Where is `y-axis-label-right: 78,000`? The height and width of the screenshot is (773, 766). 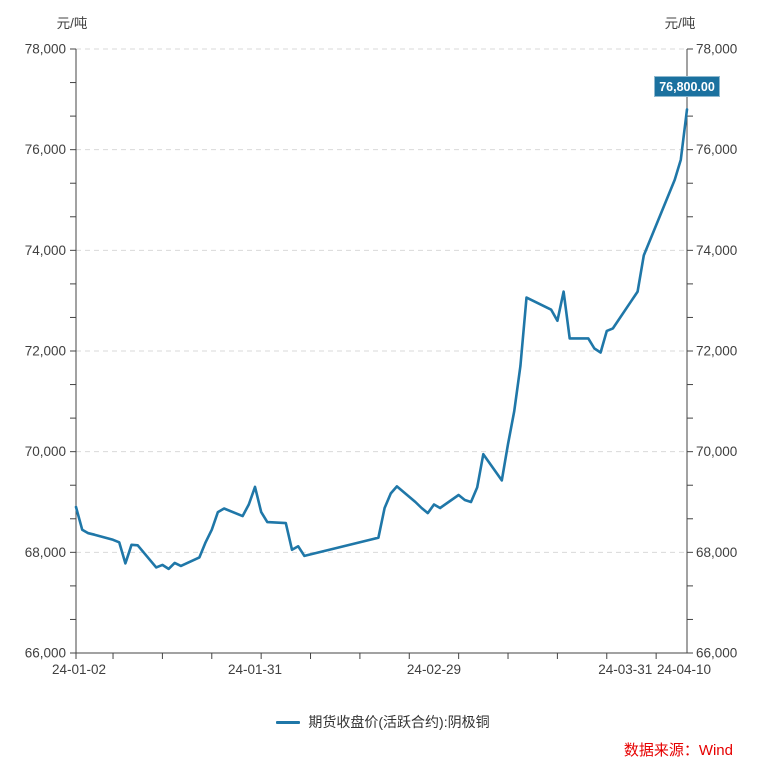
y-axis-label-right: 78,000 is located at coordinates (716, 49).